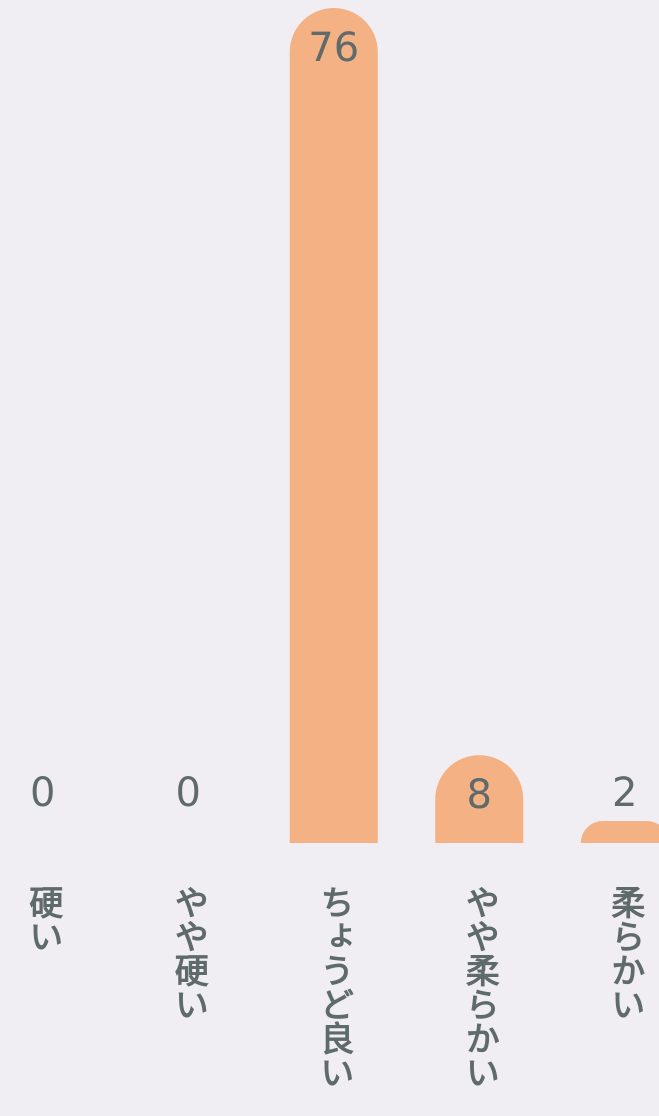  I want to click on x-tick-label: 硬い, so click(43, 919).